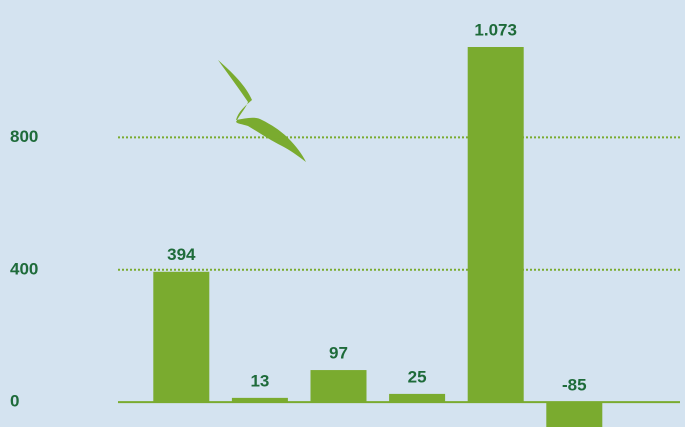 Image resolution: width=685 pixels, height=427 pixels. Describe the element at coordinates (259, 380) in the screenshot. I see `value-label: 13` at that location.